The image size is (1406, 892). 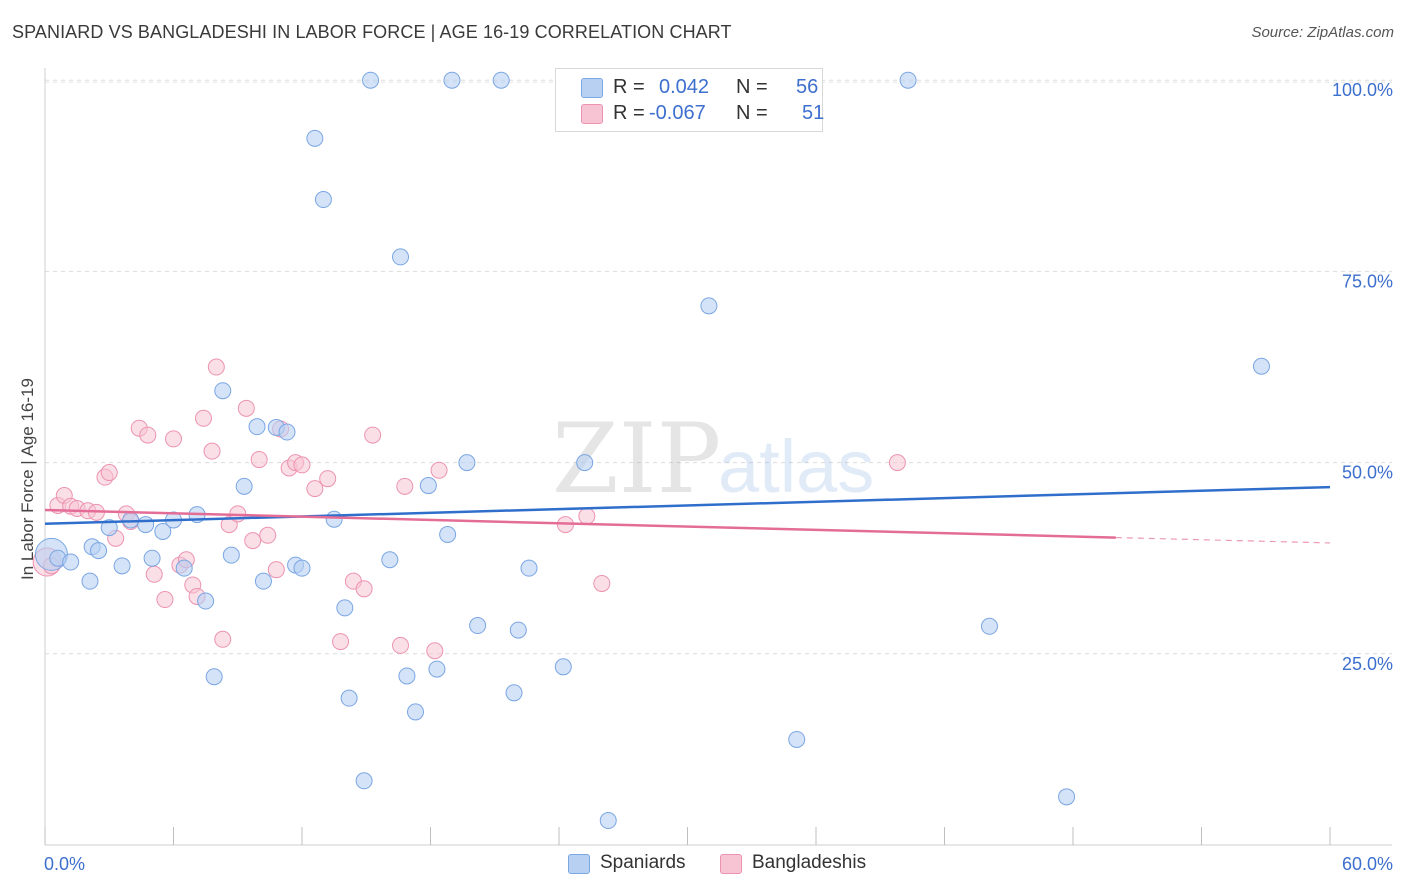 What do you see at coordinates (1362, 90) in the screenshot?
I see `y-tick-label: 100.0%` at bounding box center [1362, 90].